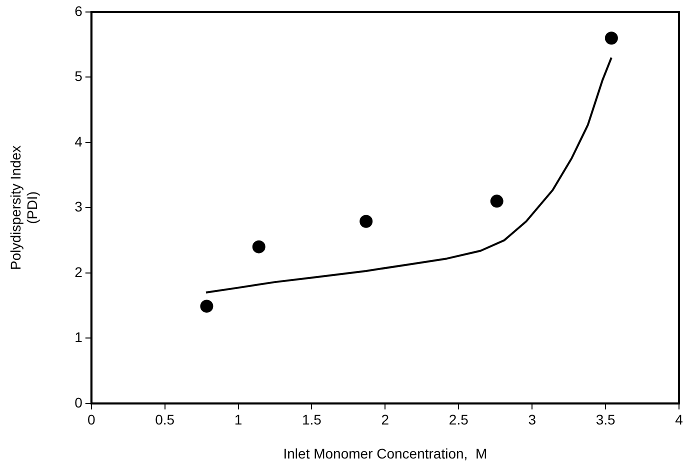  Describe the element at coordinates (532, 420) in the screenshot. I see `x-tick-label: 3` at that location.